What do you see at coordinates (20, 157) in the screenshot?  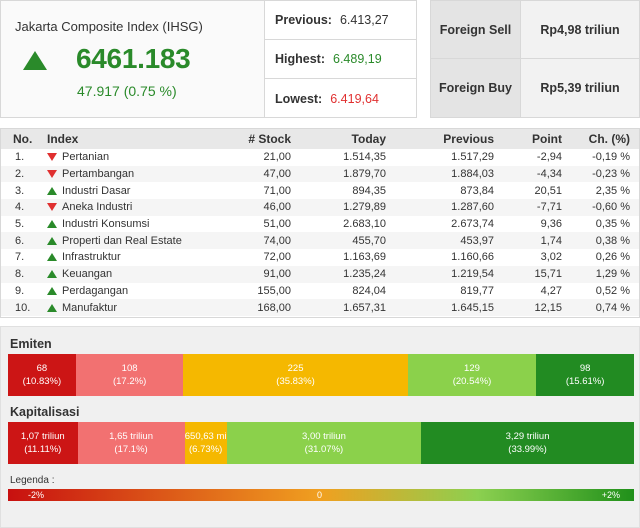 I see `row-no: 1.` at bounding box center [20, 157].